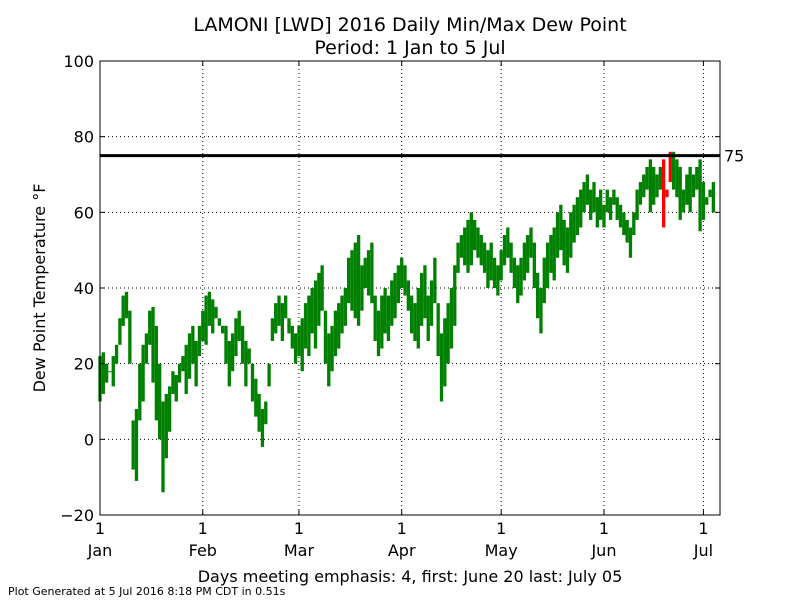 Image resolution: width=800 pixels, height=600 pixels. I want to click on x-tick-month-label: Feb, so click(203, 550).